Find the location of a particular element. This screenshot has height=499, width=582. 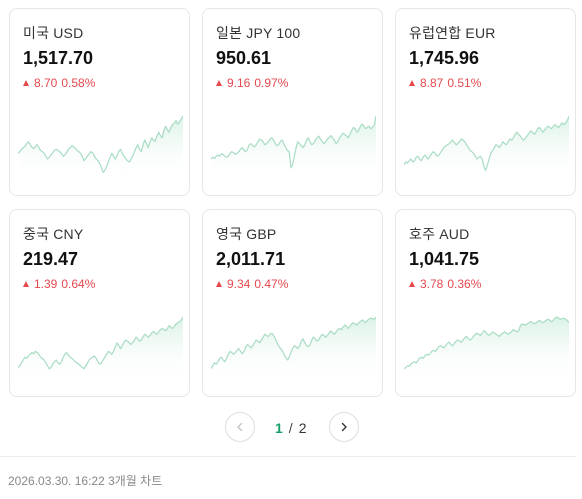

currency-change: 9.16 0.97% is located at coordinates (252, 83).